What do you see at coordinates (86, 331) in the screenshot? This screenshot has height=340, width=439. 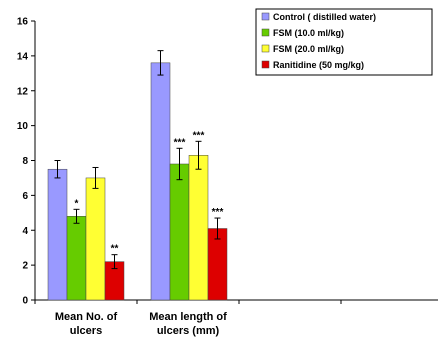 I see `x-category-label: ulcers` at bounding box center [86, 331].